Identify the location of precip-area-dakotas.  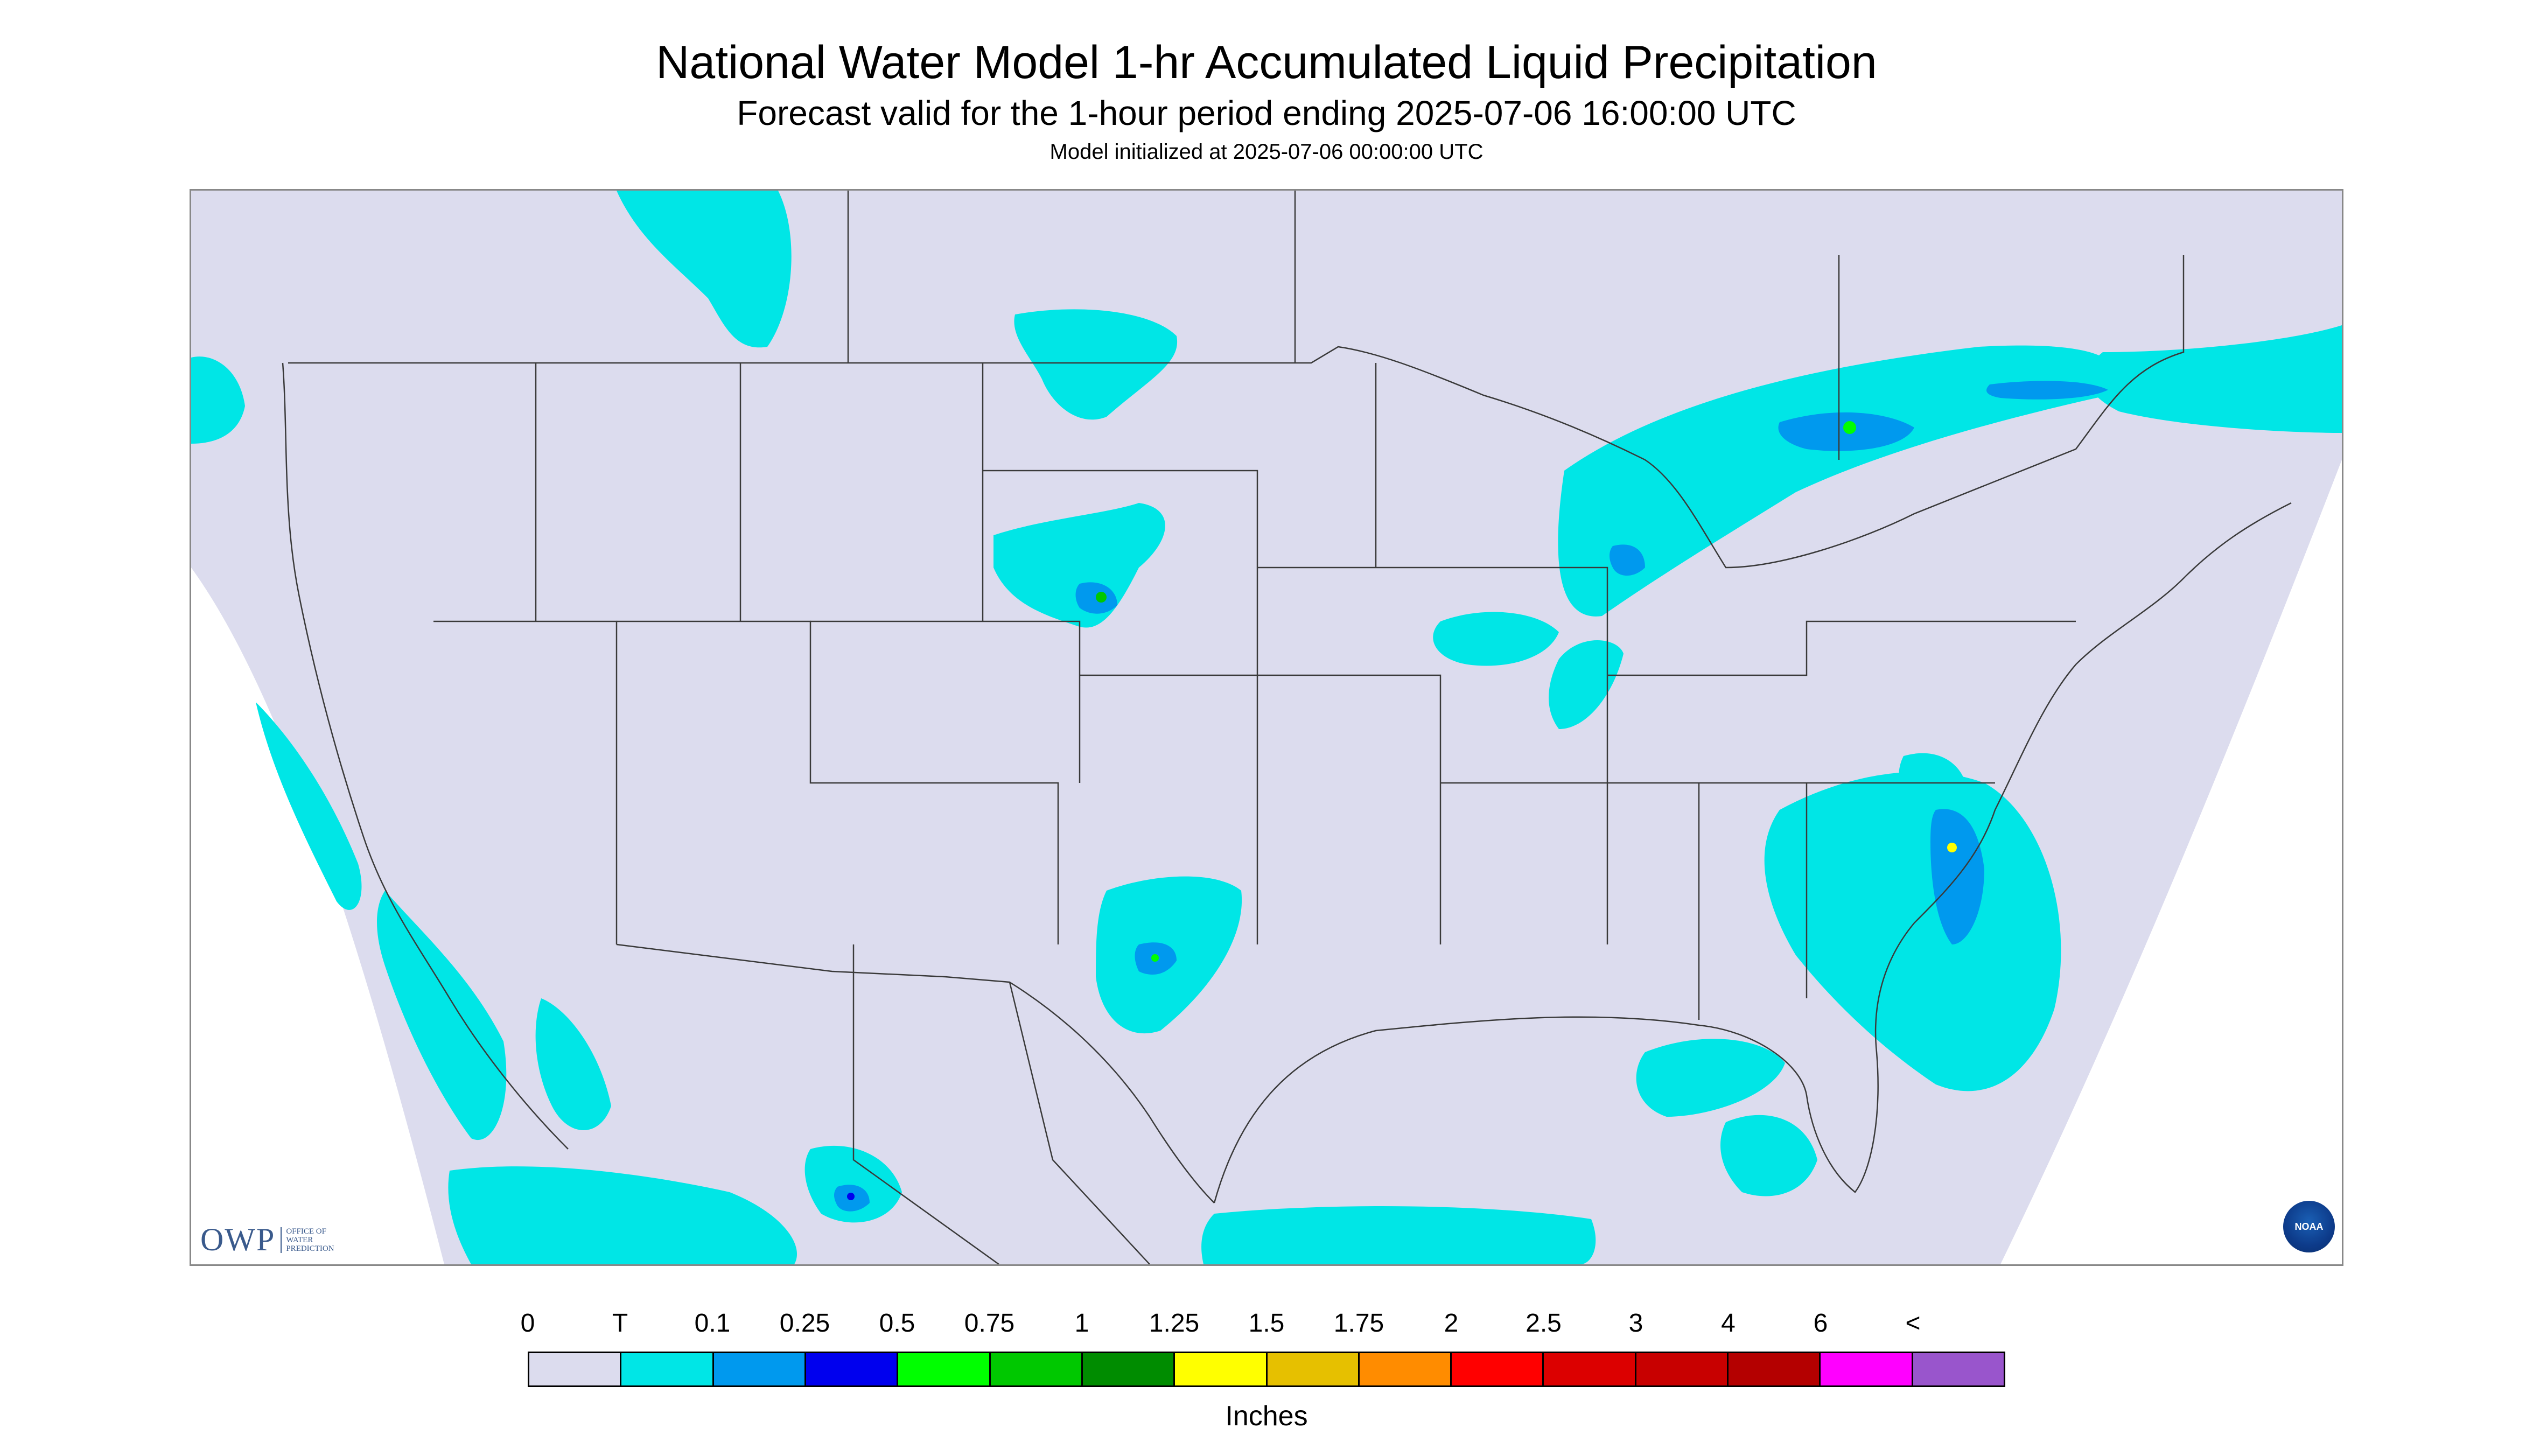
(1079, 565).